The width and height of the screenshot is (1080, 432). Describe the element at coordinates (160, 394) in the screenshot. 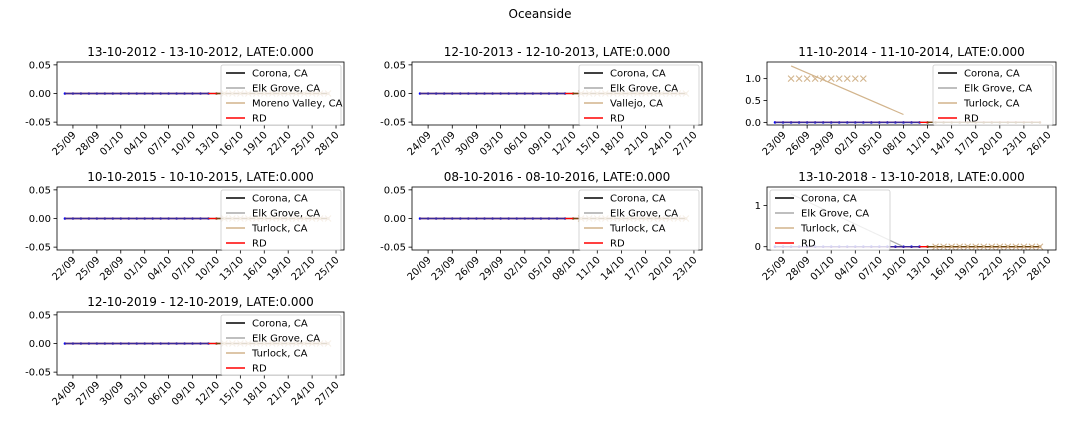

I see `x-tick-label: 06/10` at that location.